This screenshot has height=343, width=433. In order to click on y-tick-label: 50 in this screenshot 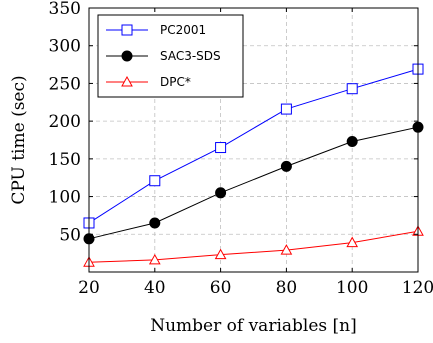, I will do `click(70, 235)`.